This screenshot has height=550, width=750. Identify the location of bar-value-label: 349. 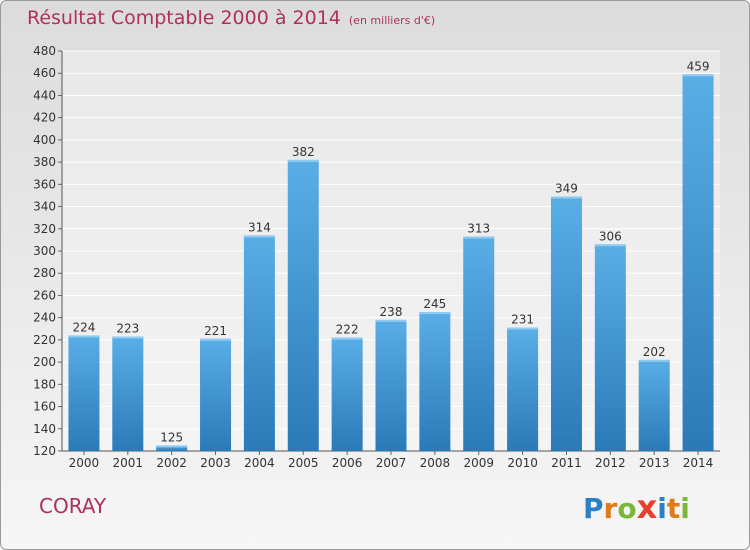
(566, 189).